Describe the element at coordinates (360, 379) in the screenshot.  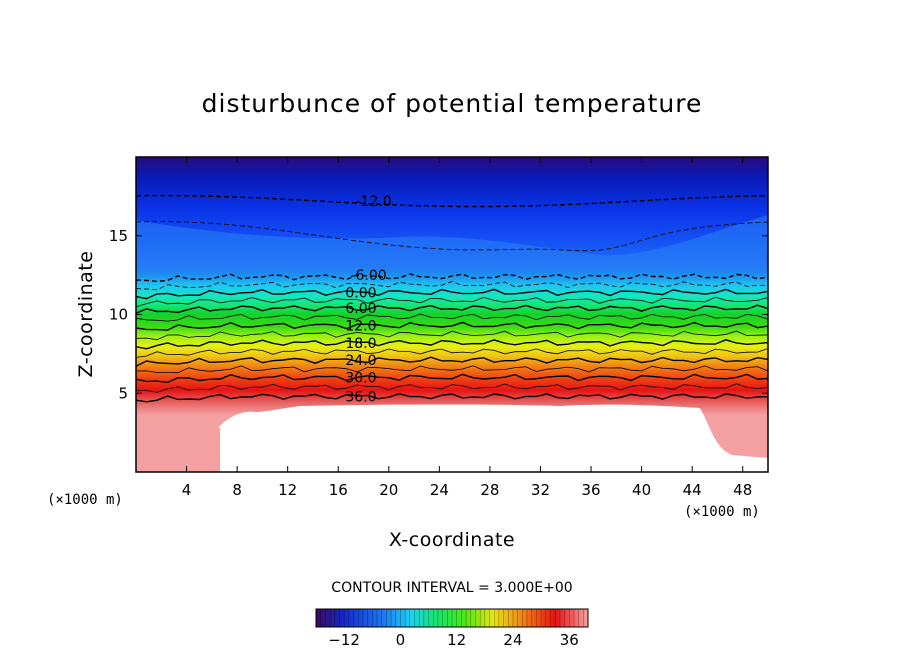
I see `contour-label: 30.0` at that location.